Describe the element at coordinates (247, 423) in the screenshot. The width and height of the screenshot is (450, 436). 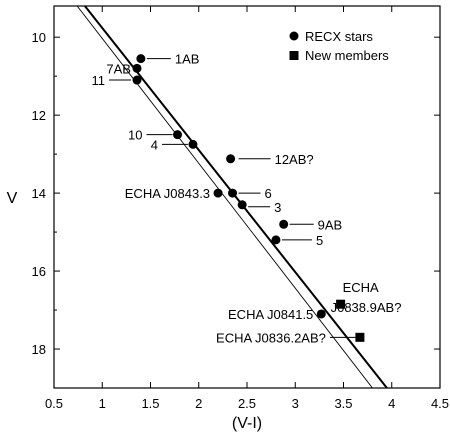
I see `x-axis-label: (V-I)` at that location.